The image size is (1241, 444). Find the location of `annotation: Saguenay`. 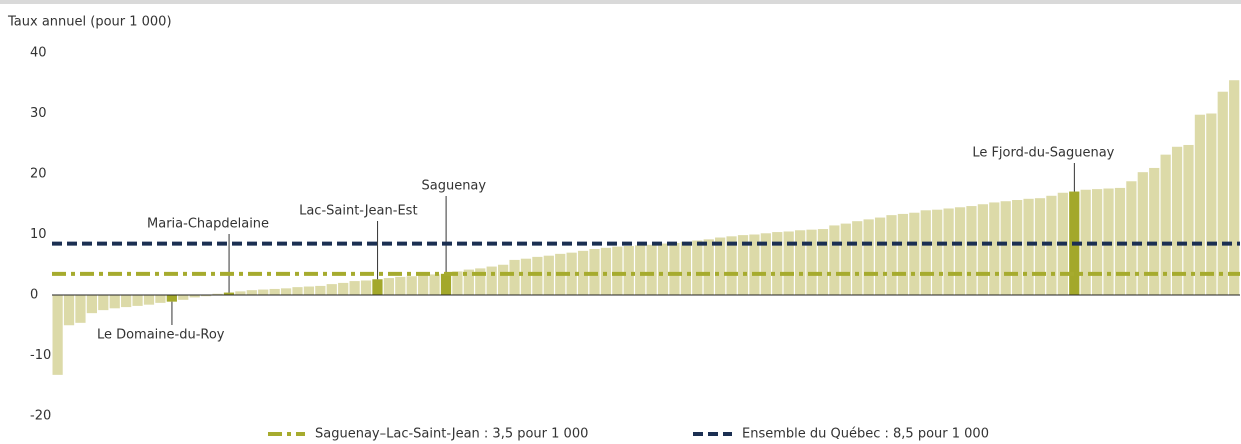

annotation: Saguenay is located at coordinates (453, 186).